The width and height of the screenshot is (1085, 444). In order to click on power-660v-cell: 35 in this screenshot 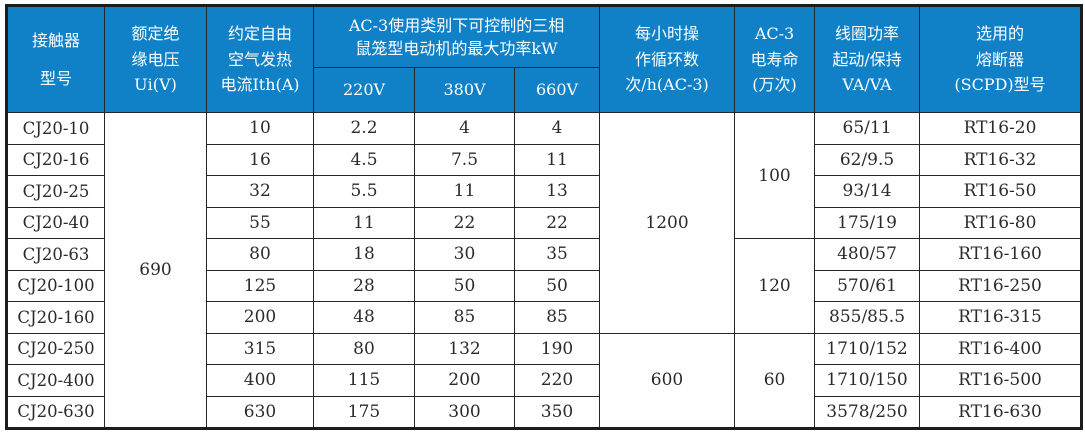, I will do `click(557, 254)`.